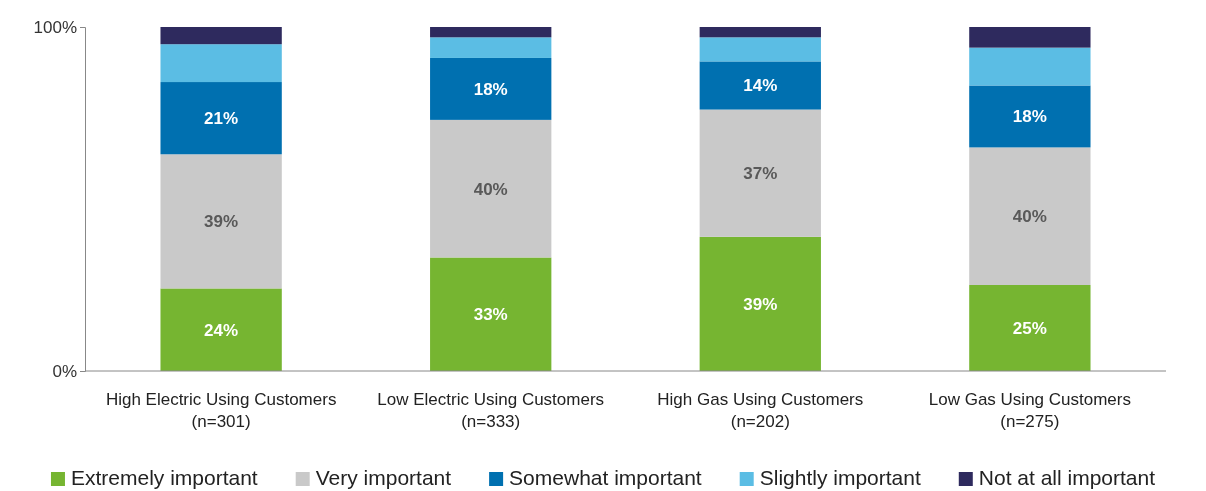 Image resolution: width=1206 pixels, height=491 pixels. I want to click on legend-label: Slightly important, so click(840, 477).